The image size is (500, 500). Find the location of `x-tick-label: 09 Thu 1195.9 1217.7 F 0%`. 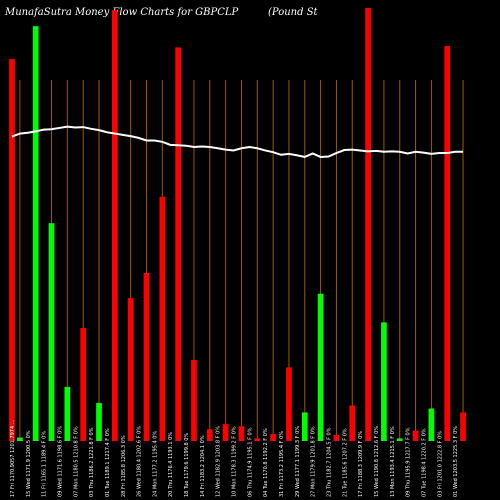

x-tick-label: 09 Thu 1195.9 1217.7 F 0% is located at coordinates (409, 462).